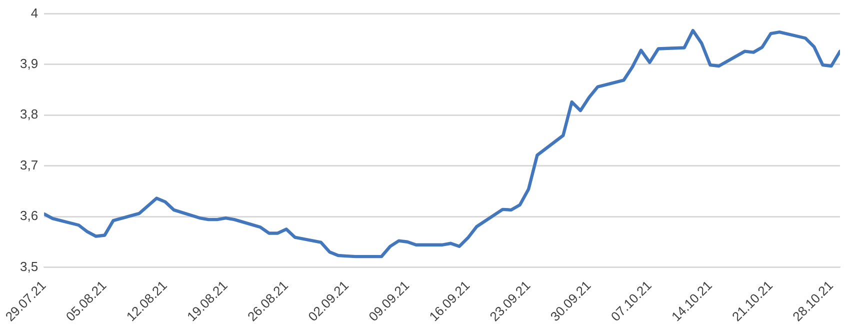 Image resolution: width=850 pixels, height=328 pixels. What do you see at coordinates (29, 216) in the screenshot?
I see `y-tick-label: 3,6` at bounding box center [29, 216].